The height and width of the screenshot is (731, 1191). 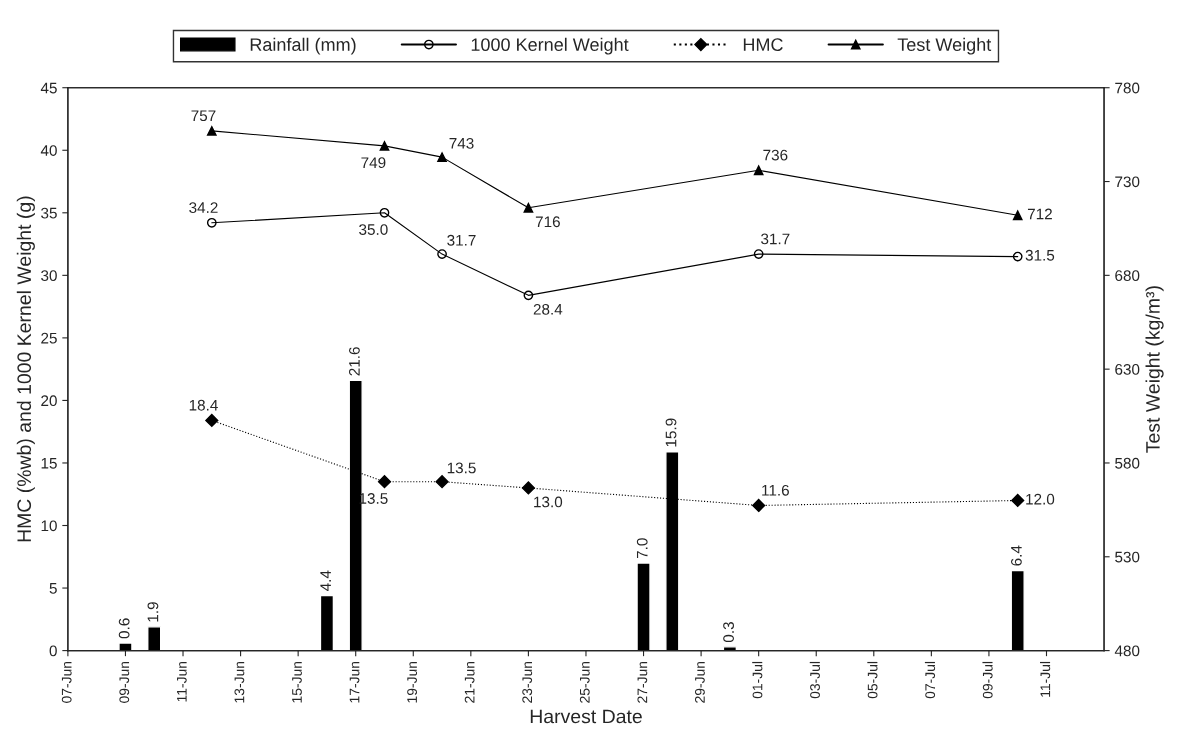 What do you see at coordinates (49, 526) in the screenshot?
I see `y-tick-label: 10` at bounding box center [49, 526].